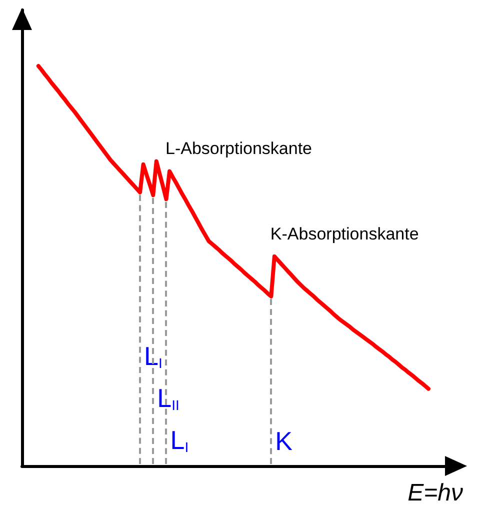 This screenshot has width=497, height=507. I want to click on annotation: L-Absorptionskante, so click(239, 148).